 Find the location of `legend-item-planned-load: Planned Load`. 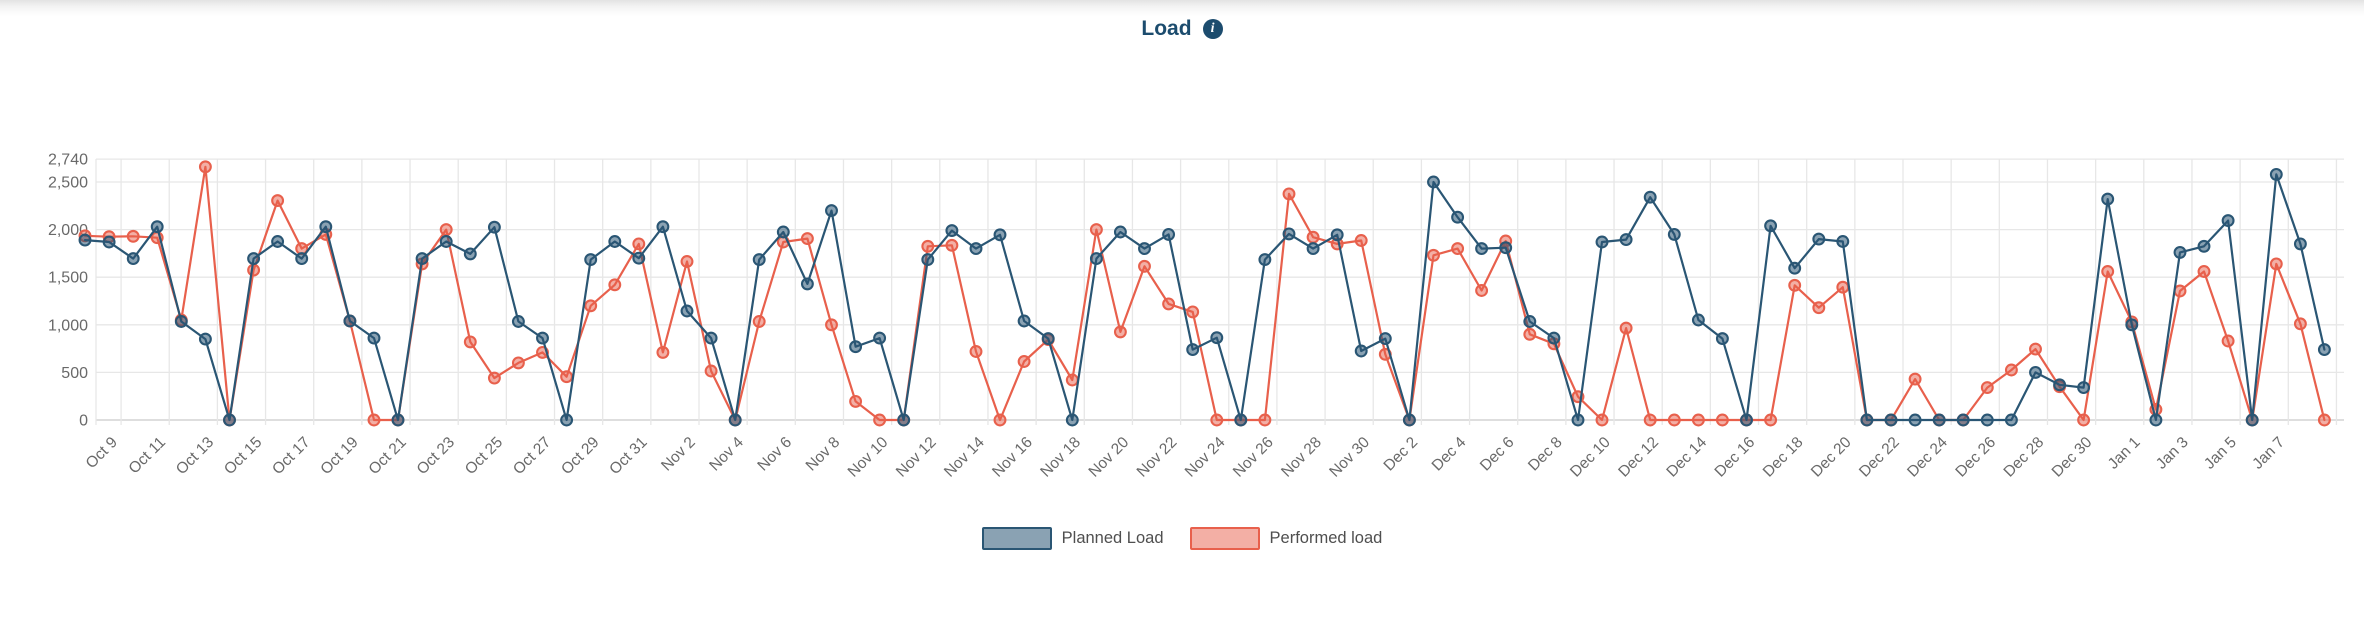

legend-item-planned-load: Planned Load is located at coordinates (1072, 538).